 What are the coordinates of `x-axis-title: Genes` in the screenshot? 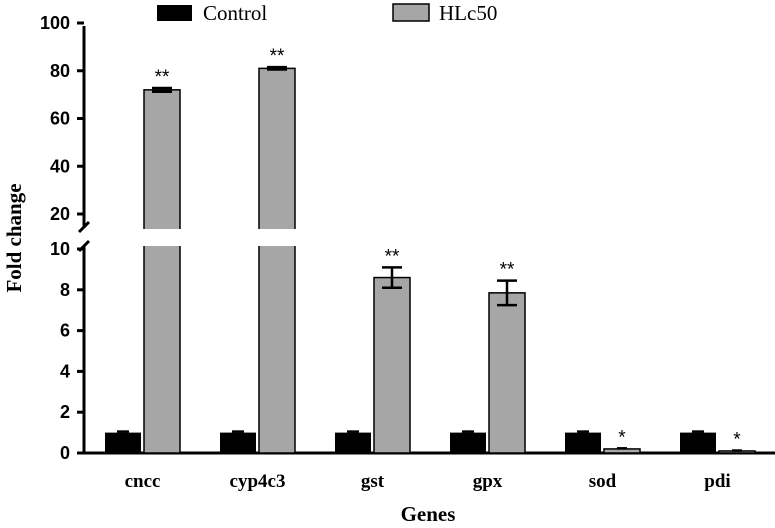 It's located at (428, 514).